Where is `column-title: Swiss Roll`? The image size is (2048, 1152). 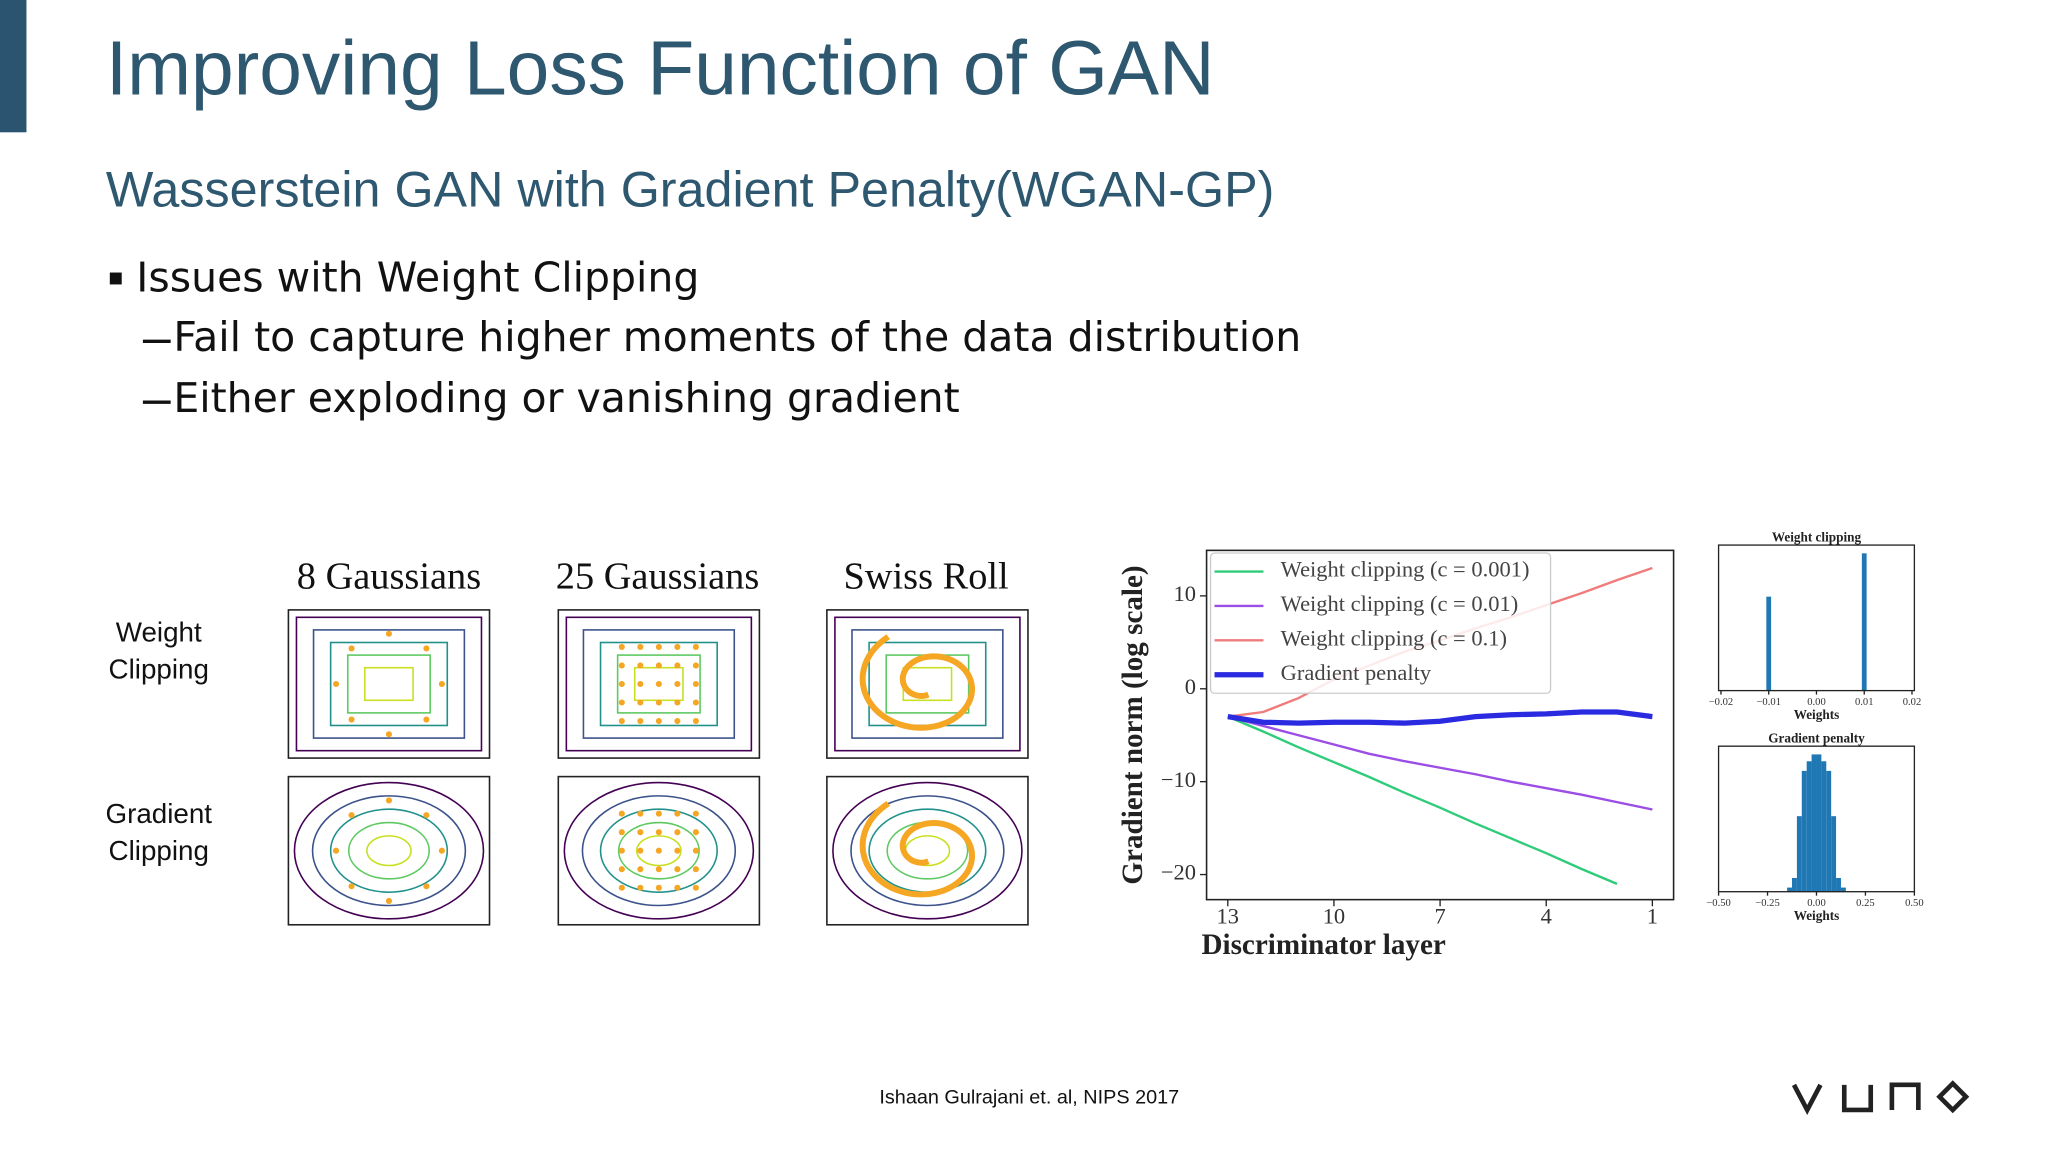 column-title: Swiss Roll is located at coordinates (925, 576).